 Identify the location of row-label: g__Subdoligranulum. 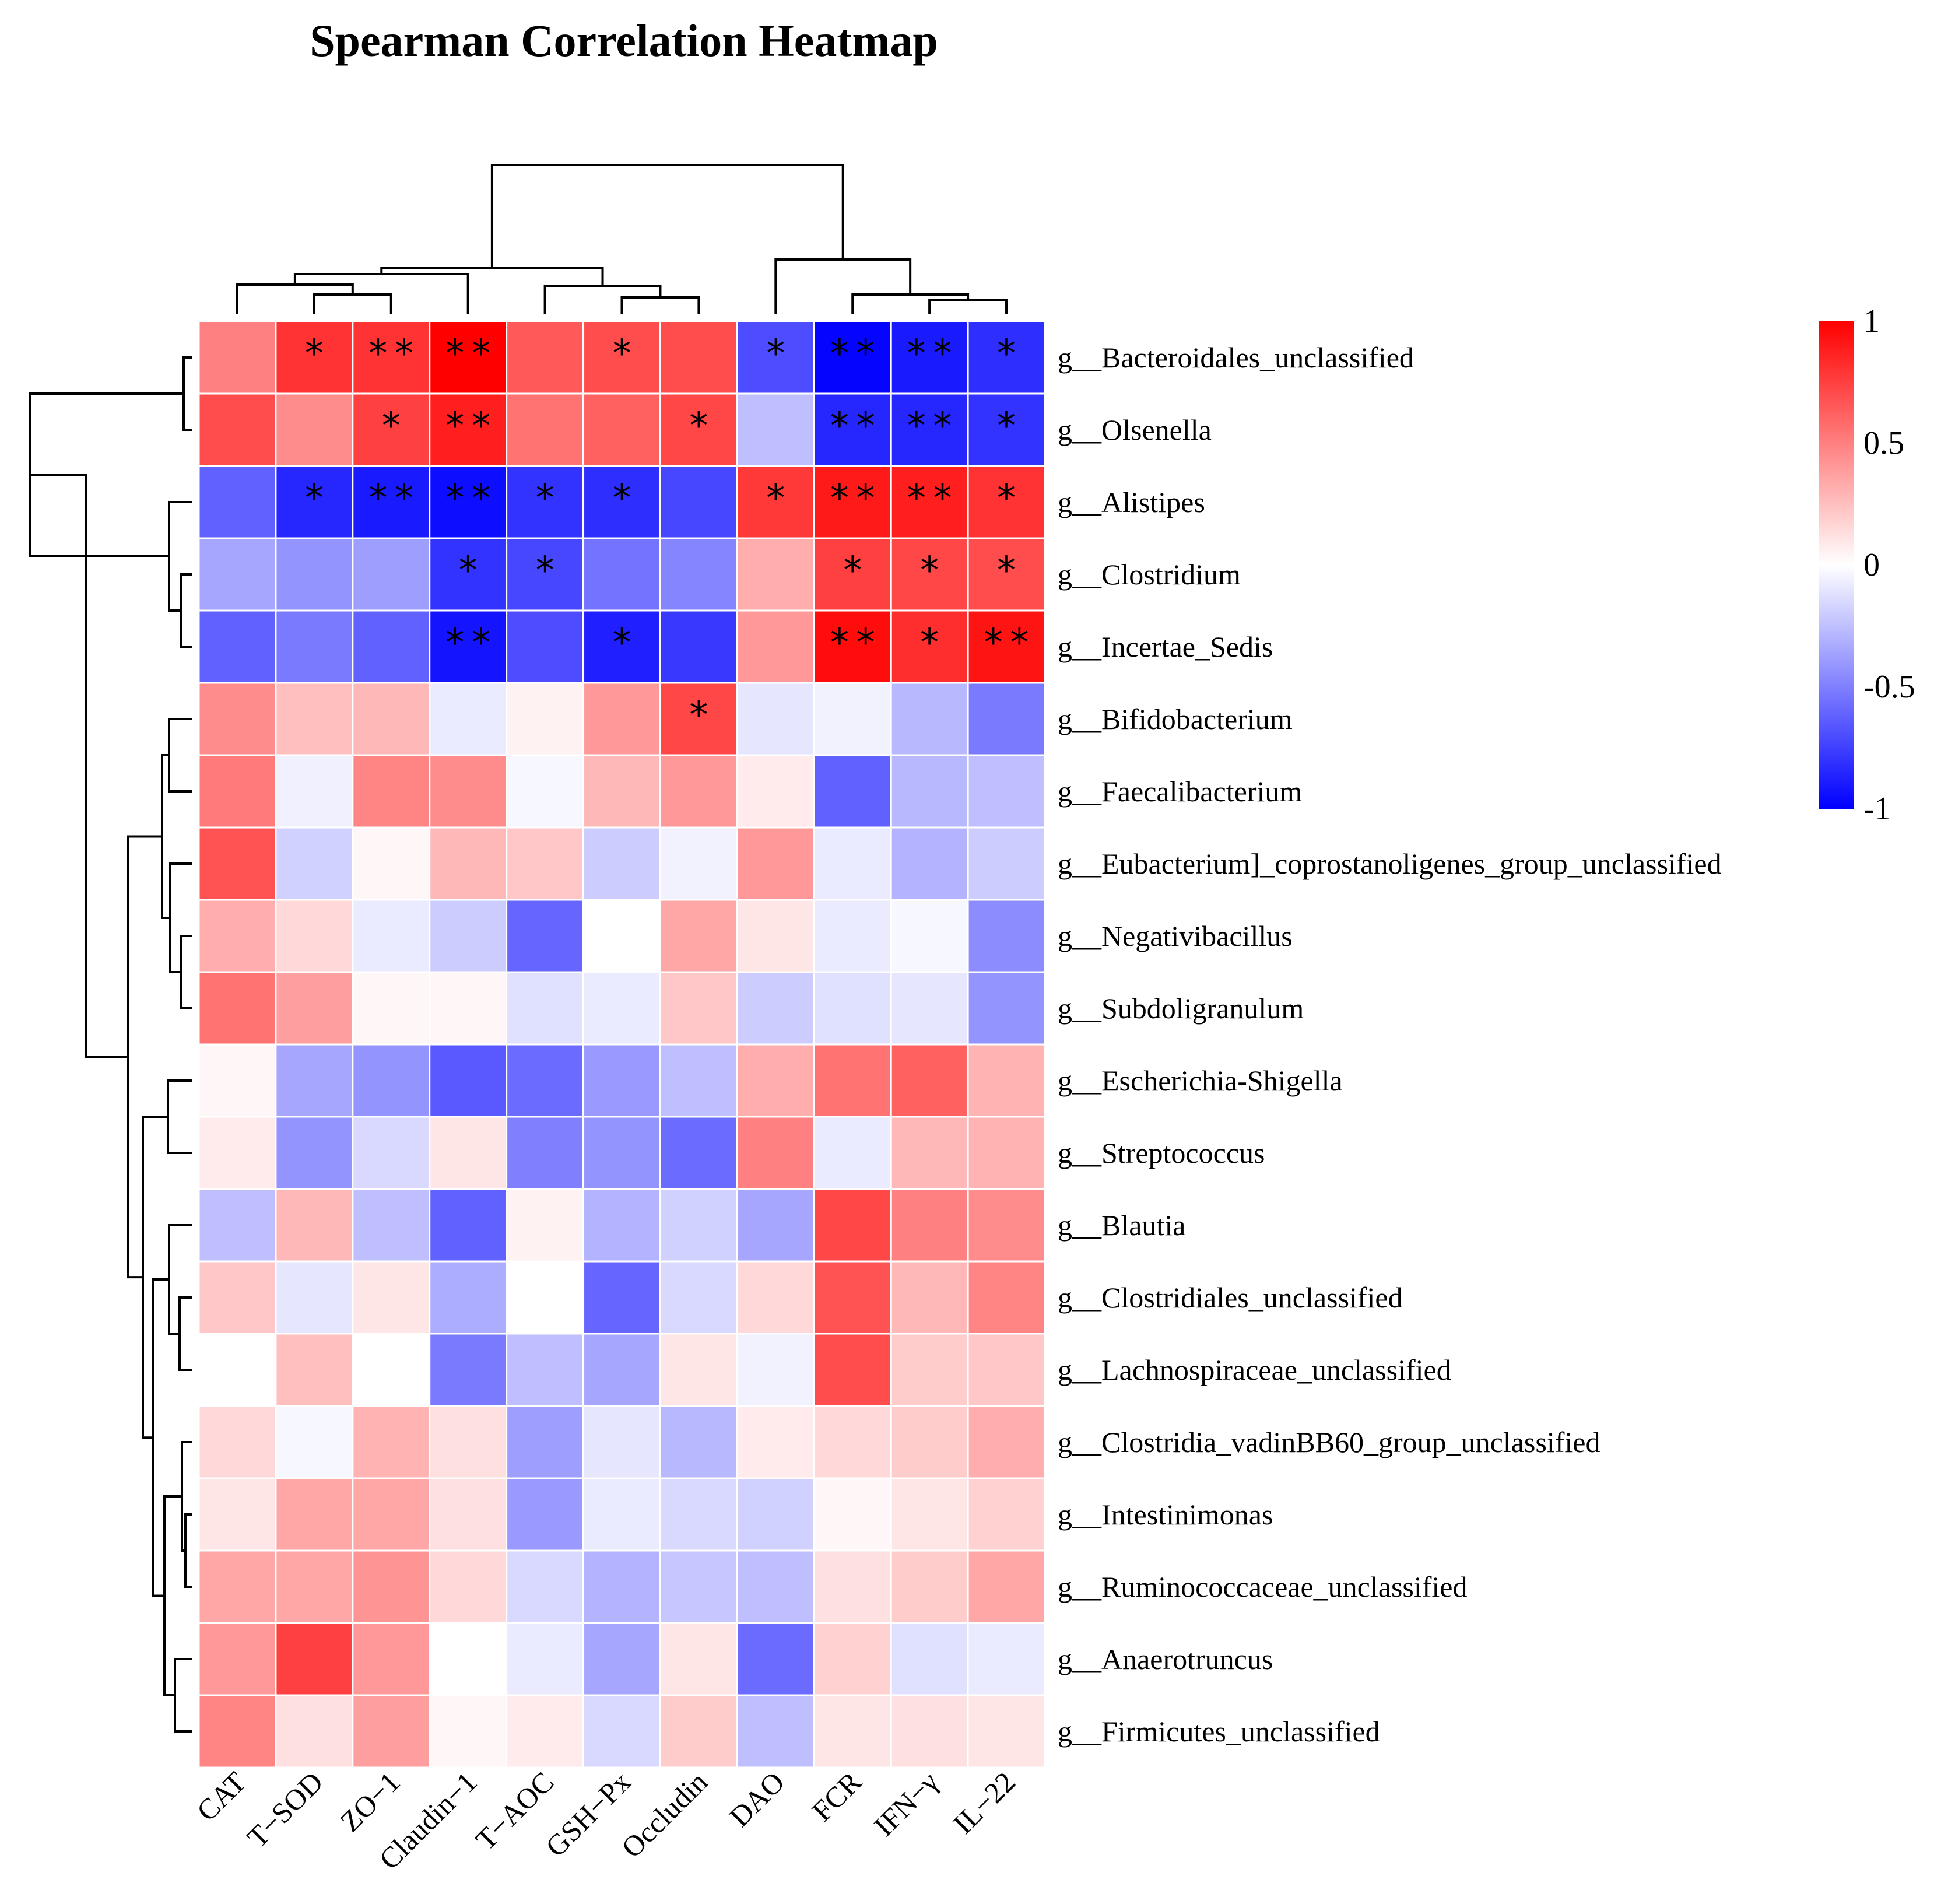
(1181, 1008).